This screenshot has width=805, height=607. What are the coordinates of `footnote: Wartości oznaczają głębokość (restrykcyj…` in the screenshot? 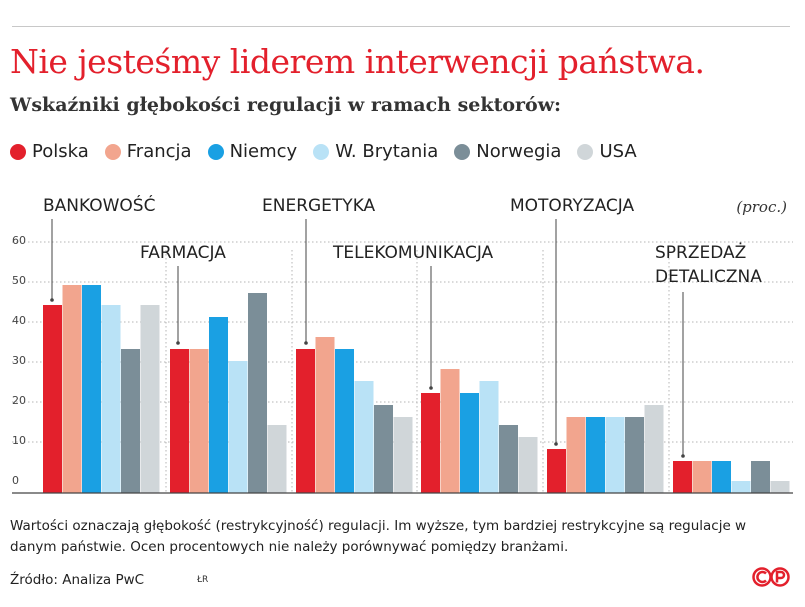 It's located at (378, 536).